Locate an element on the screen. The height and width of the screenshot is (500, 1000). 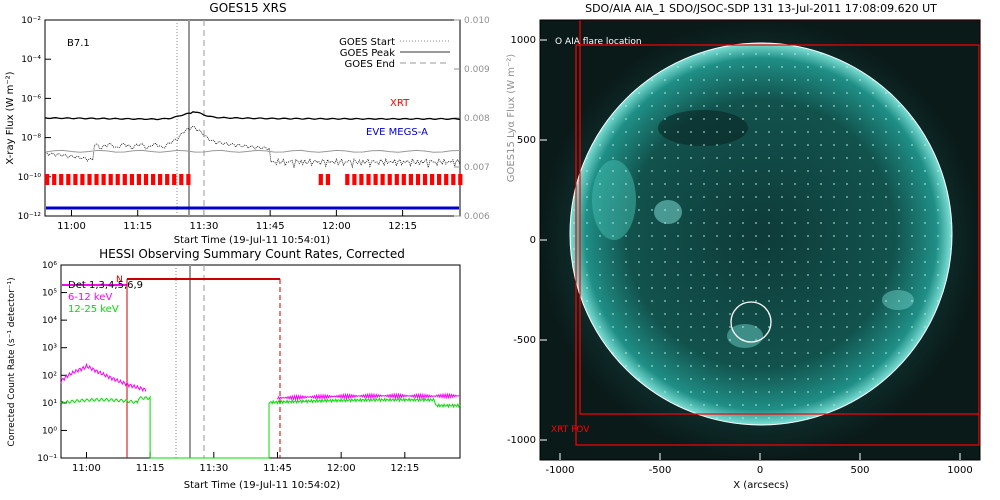
hessi-6-12kev-curve-late is located at coordinates (369, 397).